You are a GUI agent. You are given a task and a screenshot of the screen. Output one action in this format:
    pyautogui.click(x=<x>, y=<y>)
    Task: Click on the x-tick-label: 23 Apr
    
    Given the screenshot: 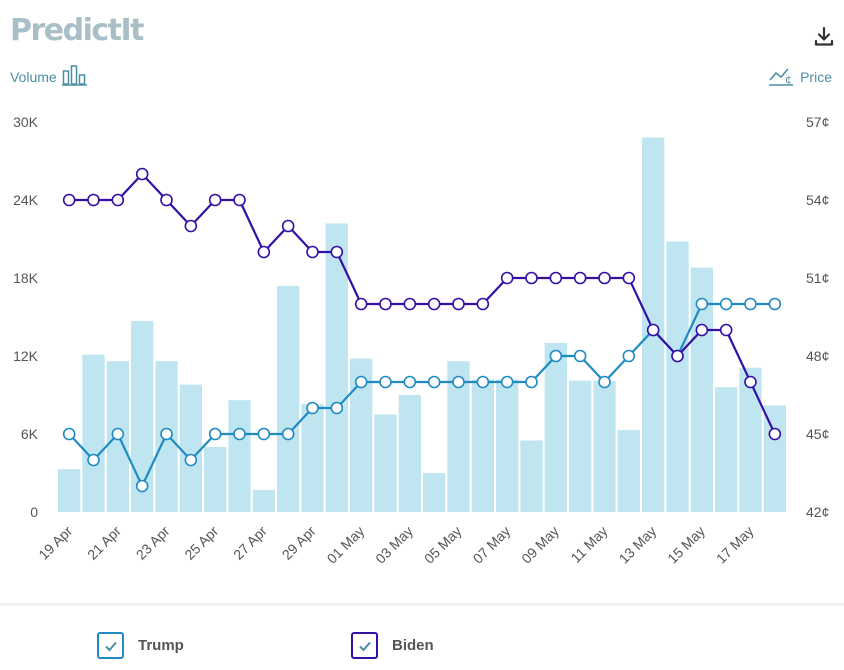 What is the action you would take?
    pyautogui.click(x=153, y=543)
    